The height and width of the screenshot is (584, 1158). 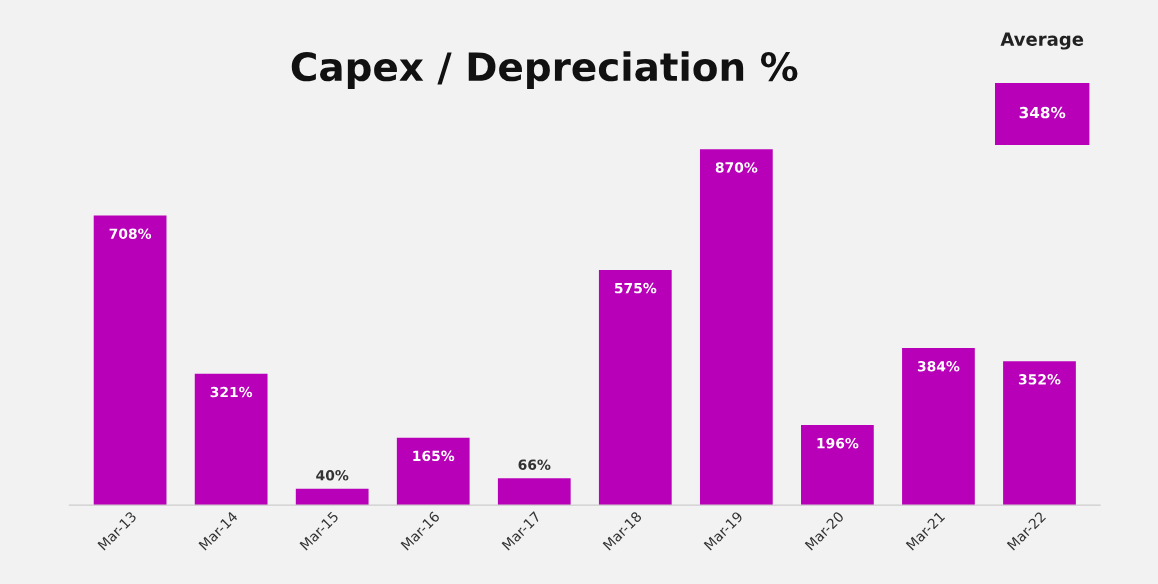 What do you see at coordinates (534, 464) in the screenshot?
I see `data-label: 66%` at bounding box center [534, 464].